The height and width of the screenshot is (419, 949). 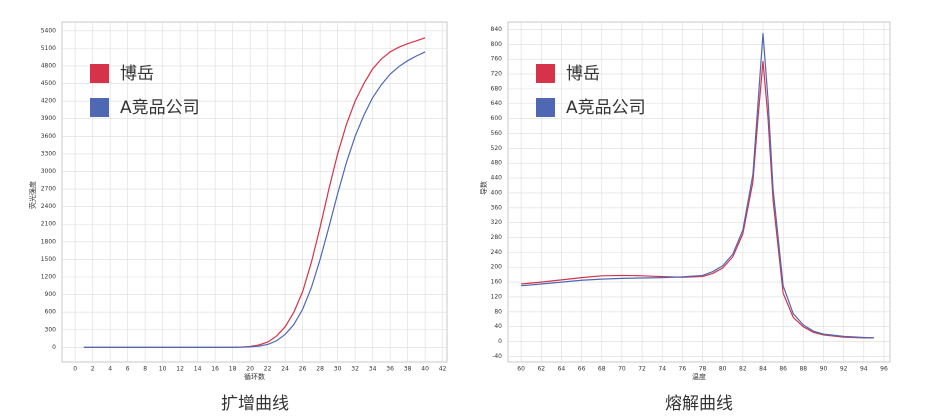 What do you see at coordinates (844, 369) in the screenshot?
I see `x-tick-label: 92` at bounding box center [844, 369].